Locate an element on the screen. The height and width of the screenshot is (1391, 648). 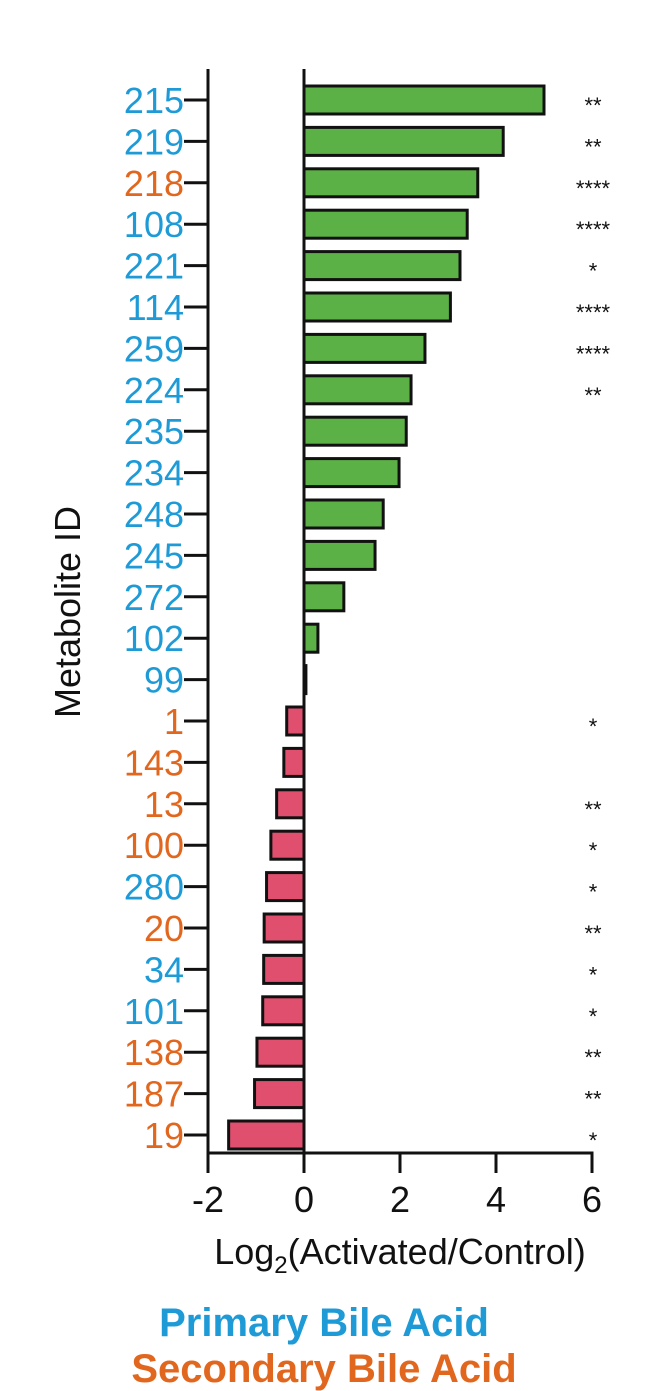
y-tick-label-20: 20 is located at coordinates (164, 928).